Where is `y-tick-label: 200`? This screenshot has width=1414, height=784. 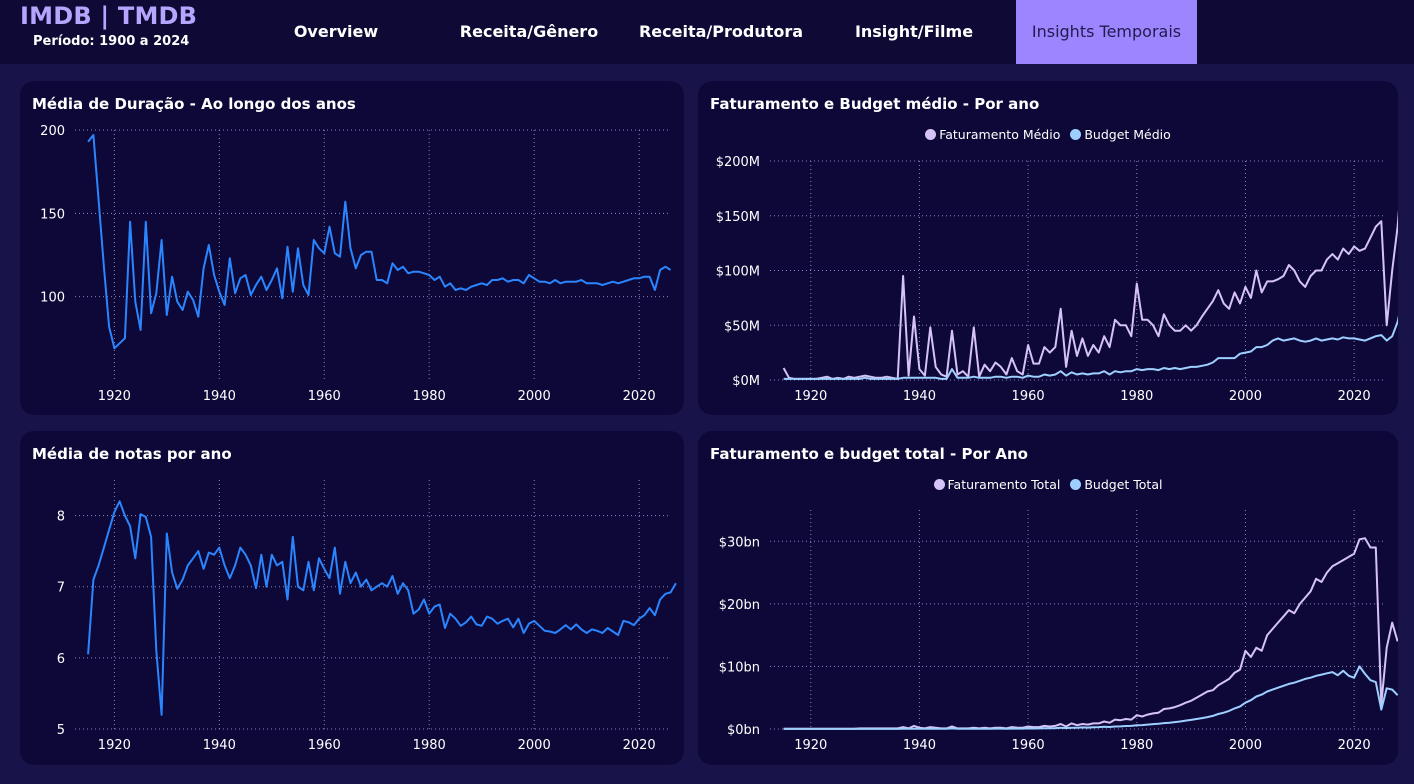 y-tick-label: 200 is located at coordinates (52, 131).